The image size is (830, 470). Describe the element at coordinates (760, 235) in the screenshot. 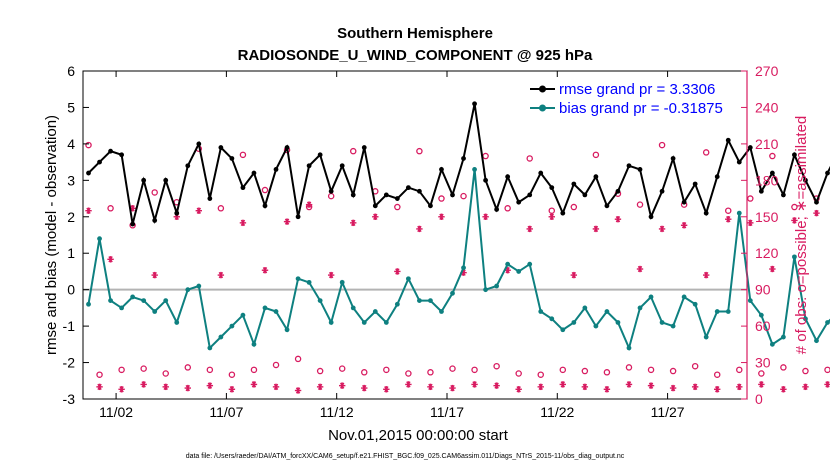

I see `y-right-axis-ticks: 0 30 60 90 120 150 180 210 240 270` at that location.